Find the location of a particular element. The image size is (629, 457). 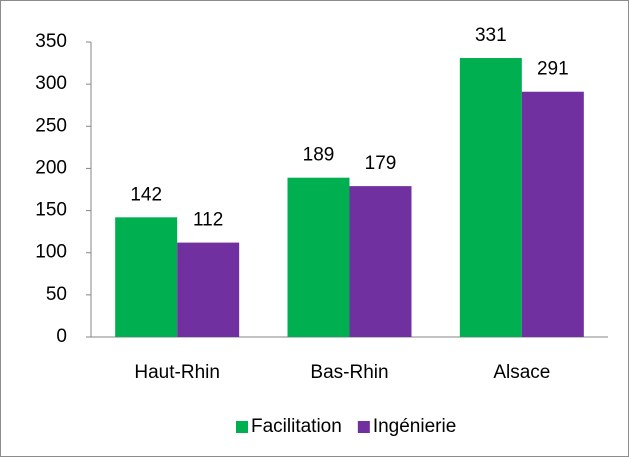

legend-label: Ingénierie is located at coordinates (414, 426).